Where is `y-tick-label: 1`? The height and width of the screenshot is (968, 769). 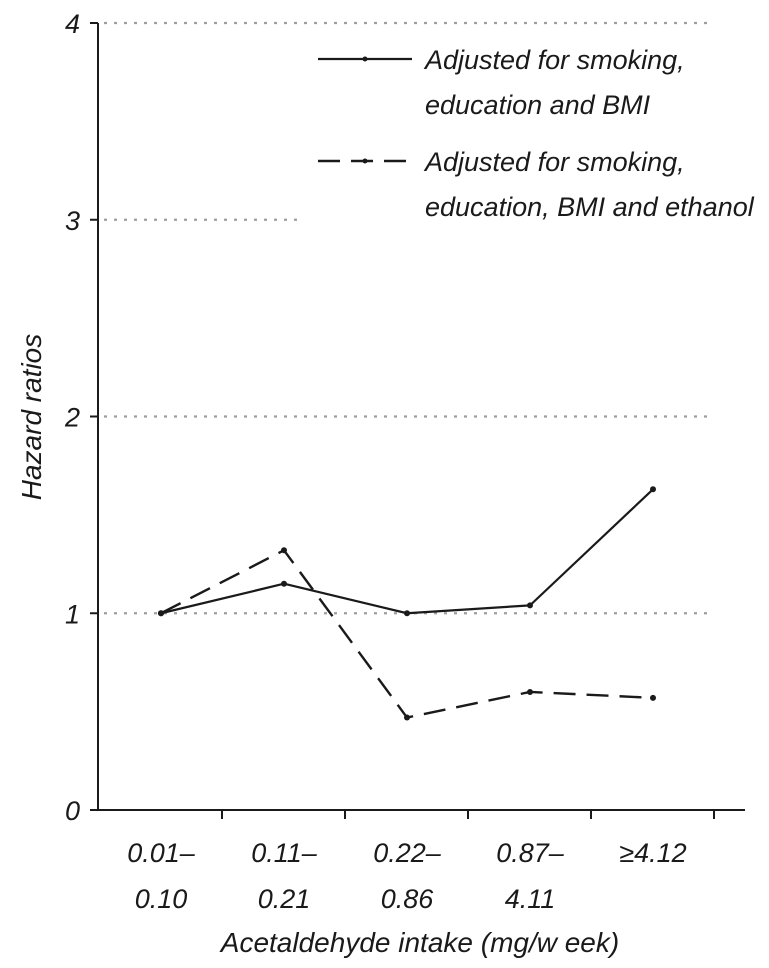
y-tick-label: 1 is located at coordinates (72, 614).